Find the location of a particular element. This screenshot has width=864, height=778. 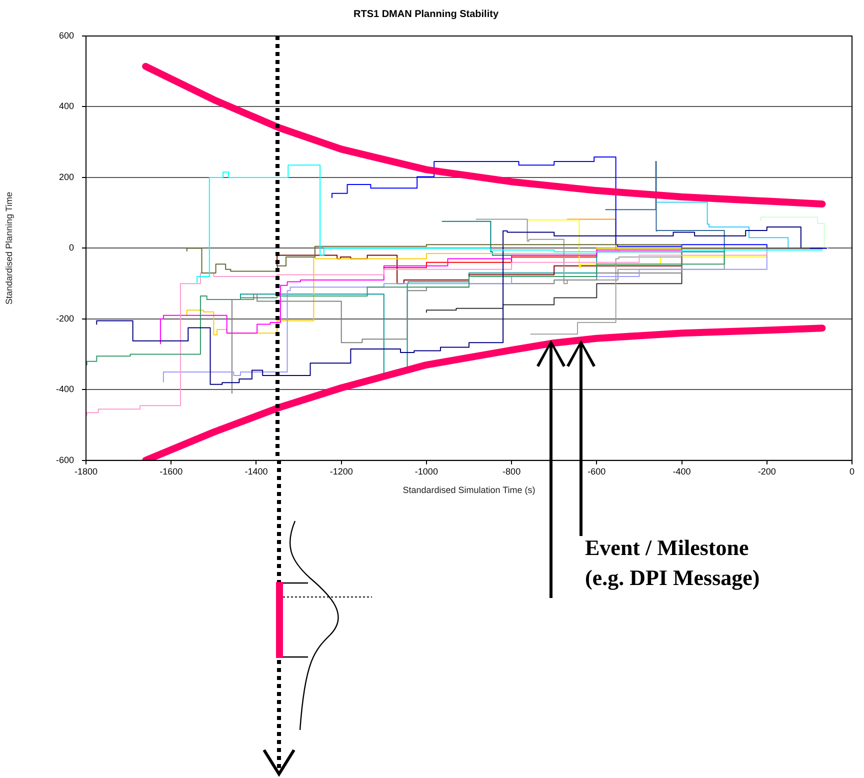

y-tick-label: -200 is located at coordinates (65, 318).